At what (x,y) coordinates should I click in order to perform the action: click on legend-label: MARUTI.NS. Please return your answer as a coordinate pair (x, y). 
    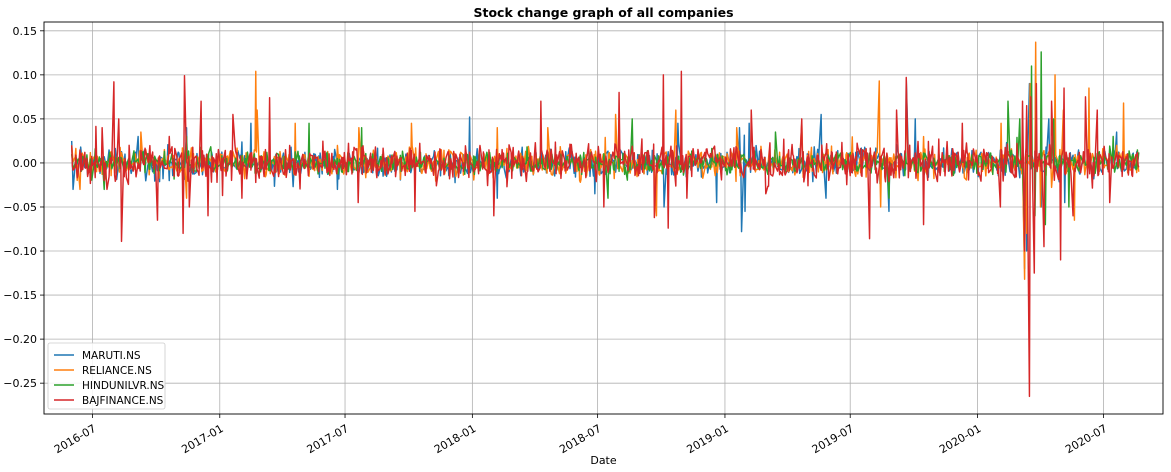
    Looking at the image, I should click on (111, 356).